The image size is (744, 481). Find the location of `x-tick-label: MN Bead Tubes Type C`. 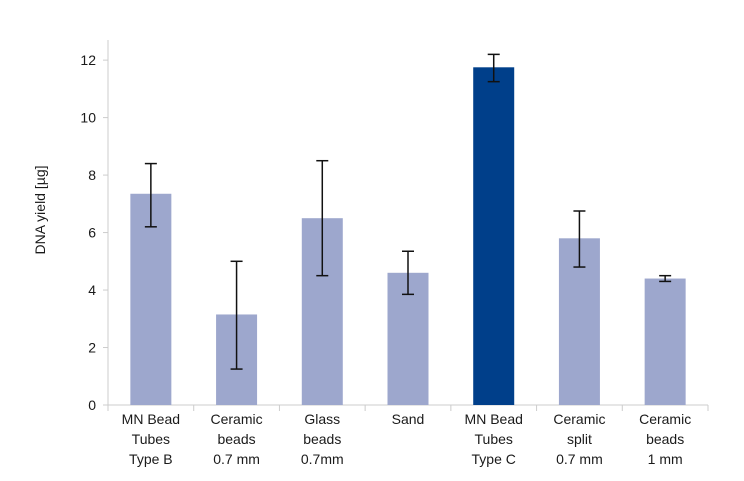

x-tick-label: MN Bead Tubes Type C is located at coordinates (494, 439).